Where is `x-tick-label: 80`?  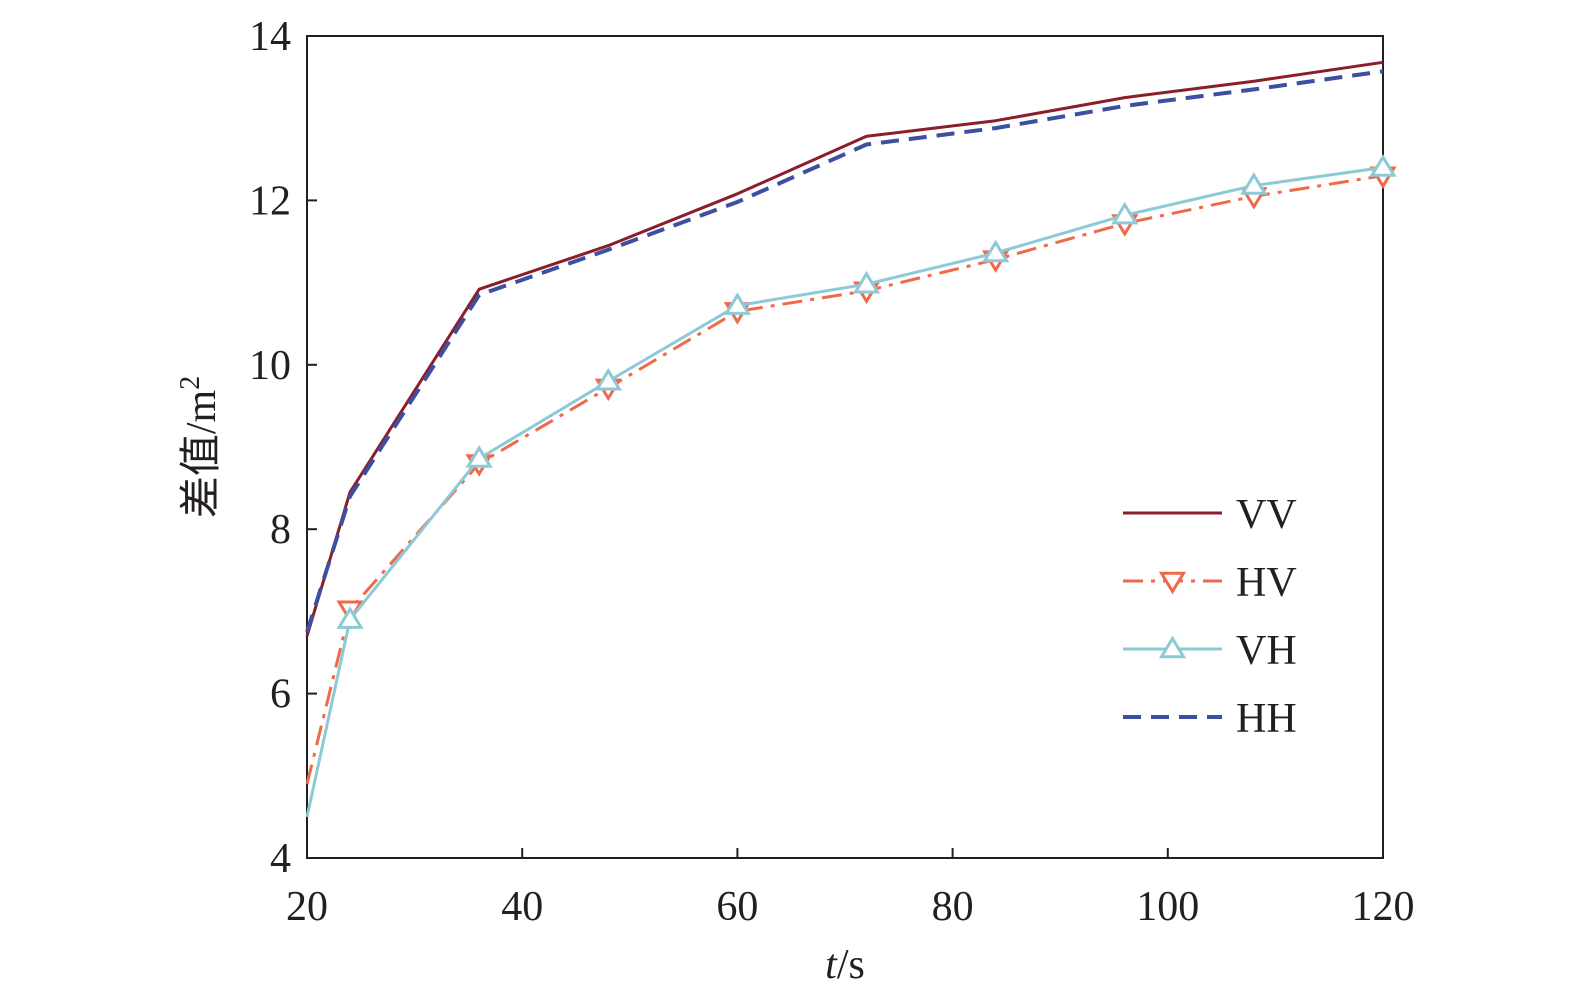 x-tick-label: 80 is located at coordinates (953, 907).